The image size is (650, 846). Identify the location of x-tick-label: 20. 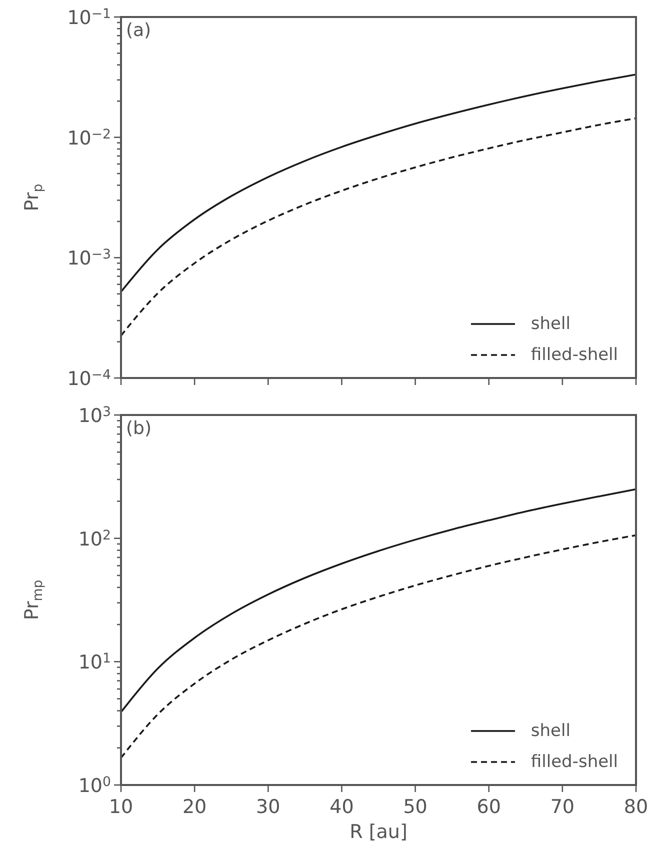
(194, 807).